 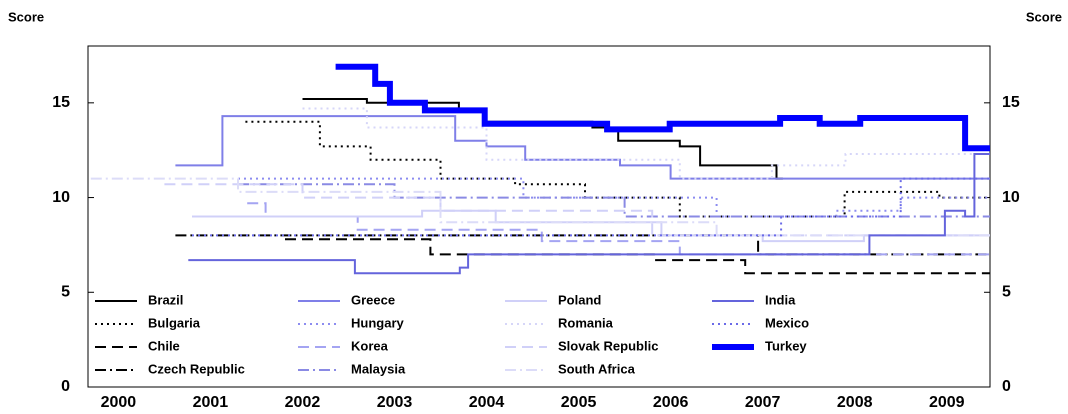 I want to click on y2-tick-label: 0, so click(x=1006, y=386).